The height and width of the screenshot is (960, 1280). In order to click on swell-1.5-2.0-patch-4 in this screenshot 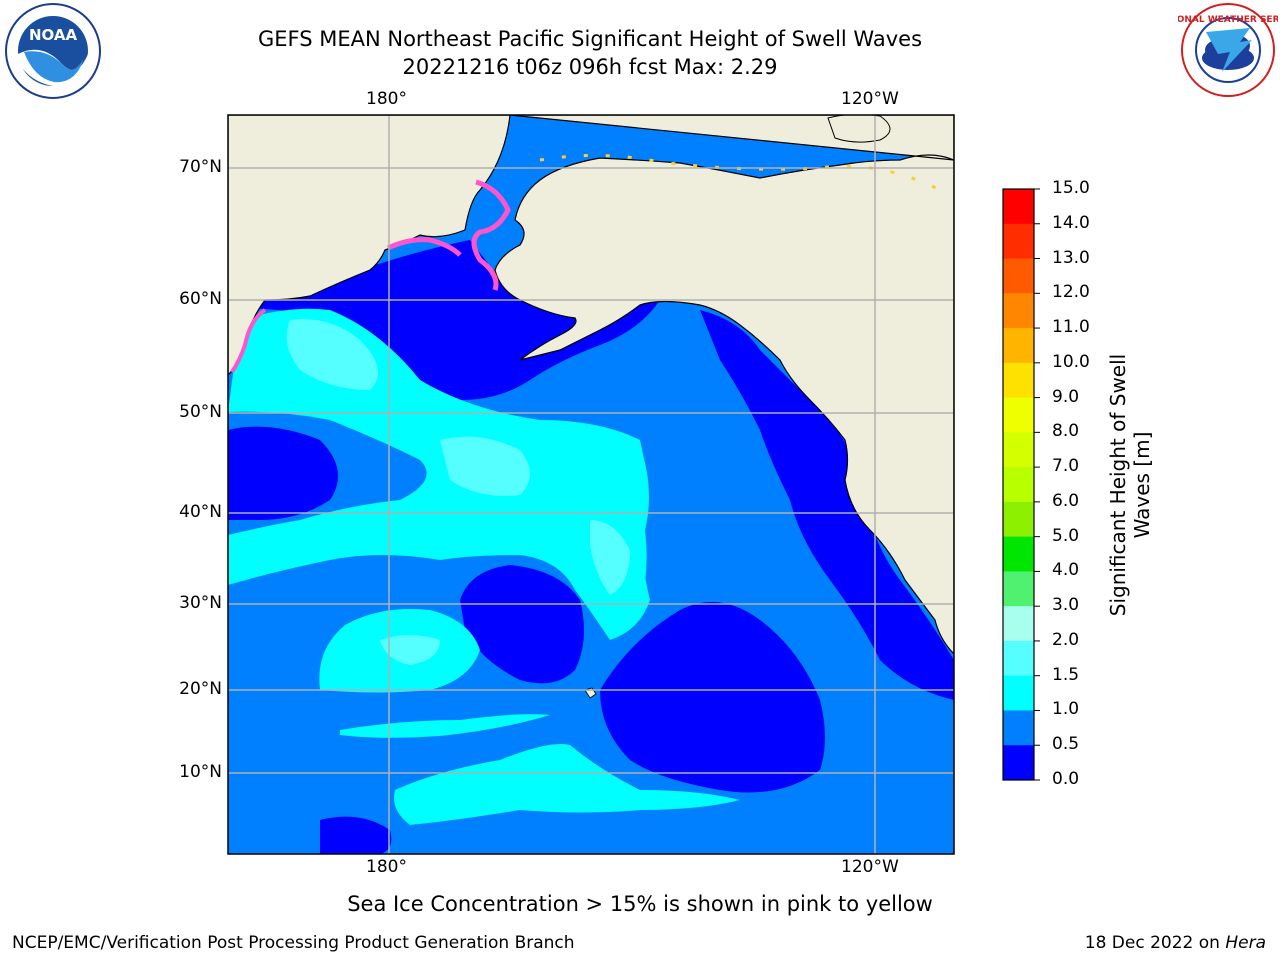, I will do `click(410, 650)`.